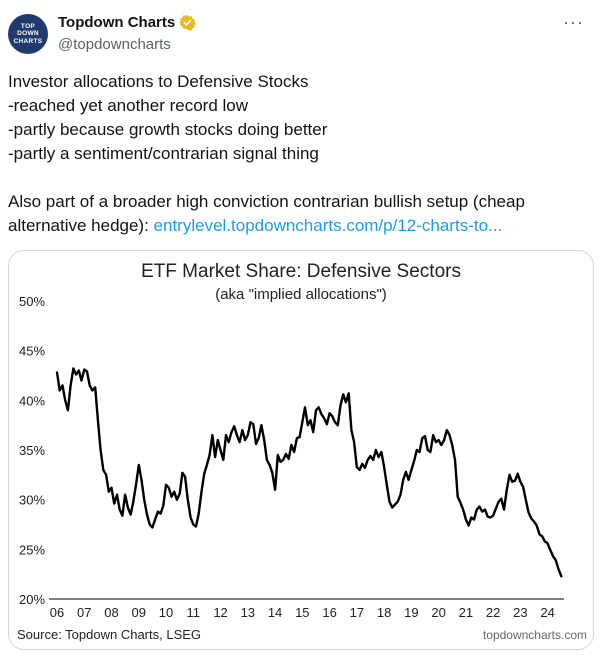  What do you see at coordinates (32, 301) in the screenshot?
I see `y-tick-label: 50%` at bounding box center [32, 301].